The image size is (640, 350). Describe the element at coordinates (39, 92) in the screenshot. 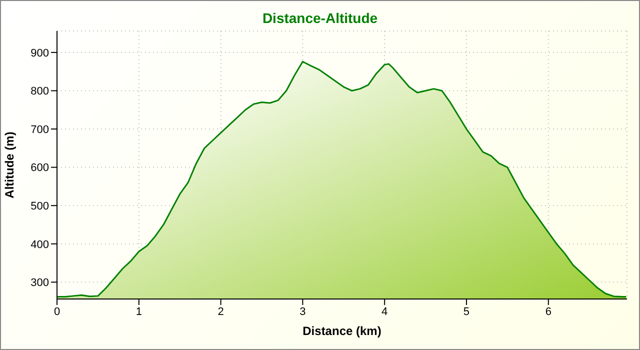

I see `y-tick-label: 800` at that location.